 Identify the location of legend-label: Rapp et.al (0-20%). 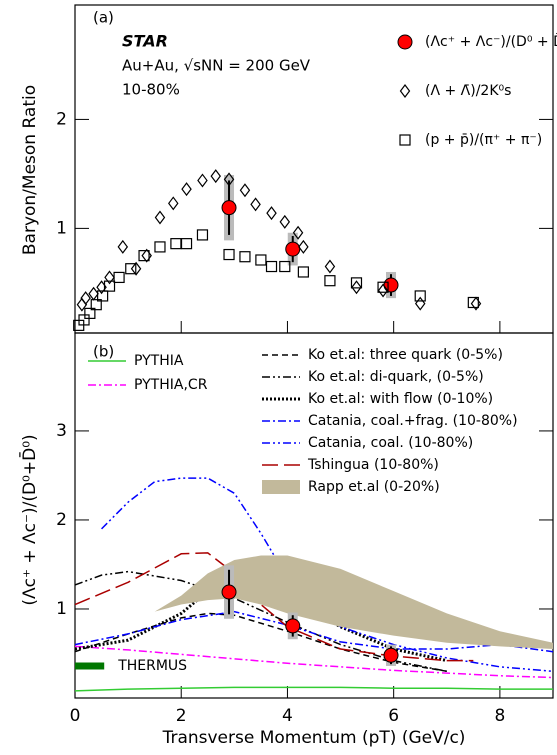
(374, 487).